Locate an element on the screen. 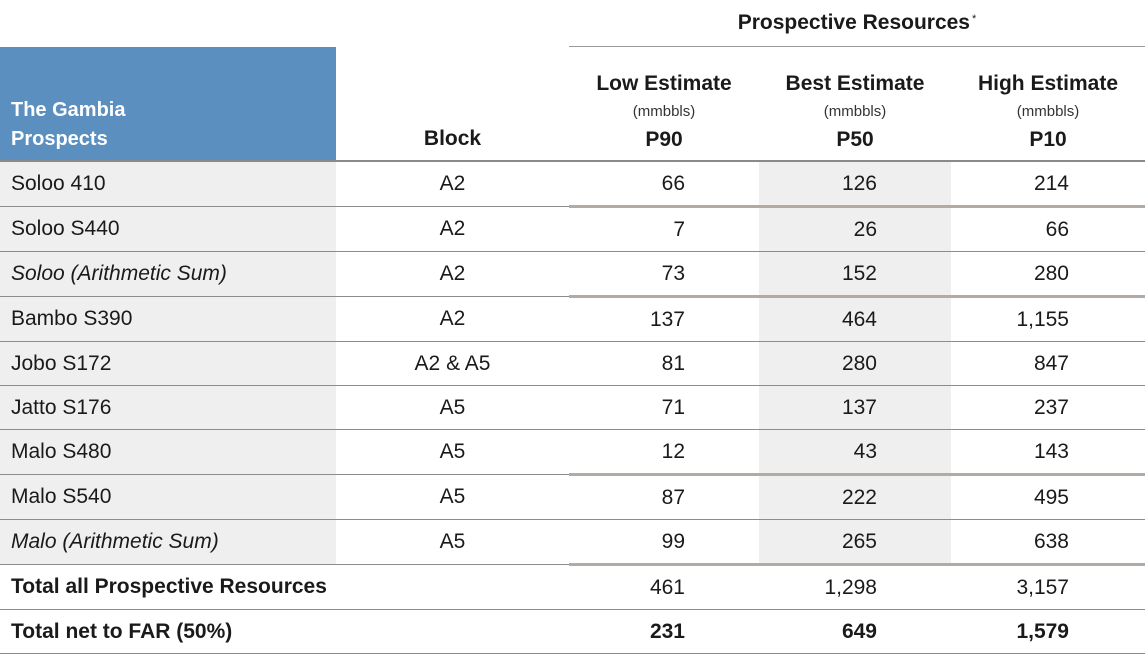  high-estimate-value: 495 is located at coordinates (1048, 496).